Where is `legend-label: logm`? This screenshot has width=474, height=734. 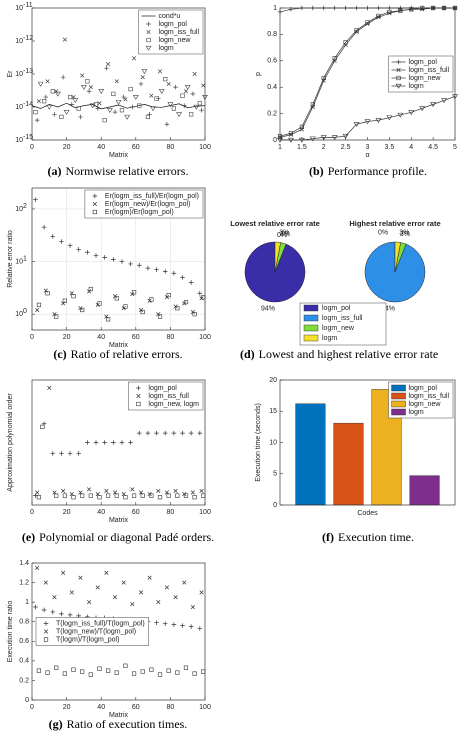 legend-label: logm is located at coordinates (416, 86).